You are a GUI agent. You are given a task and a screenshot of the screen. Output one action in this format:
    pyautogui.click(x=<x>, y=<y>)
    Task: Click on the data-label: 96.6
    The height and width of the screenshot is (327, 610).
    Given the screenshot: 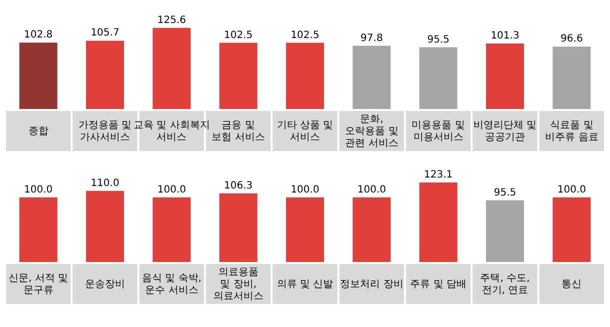 What is the action you would take?
    pyautogui.click(x=571, y=39)
    